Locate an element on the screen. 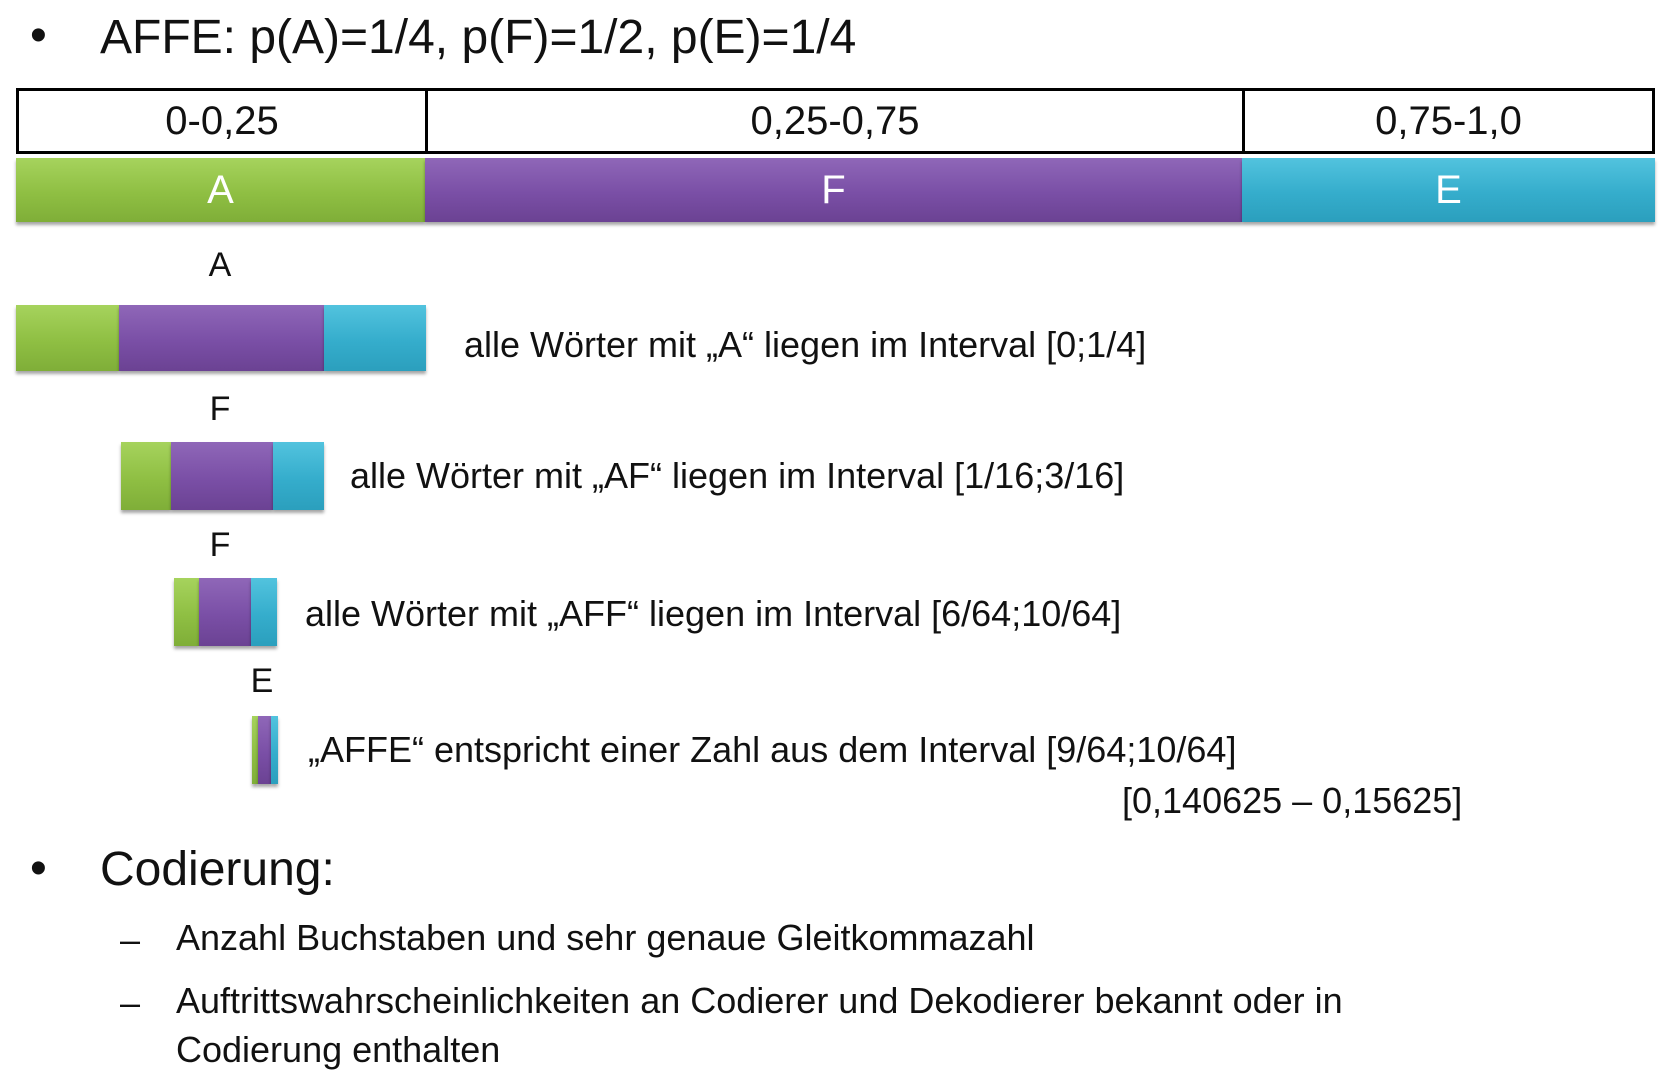 The image size is (1670, 1077). step-letter-1: A is located at coordinates (220, 265).